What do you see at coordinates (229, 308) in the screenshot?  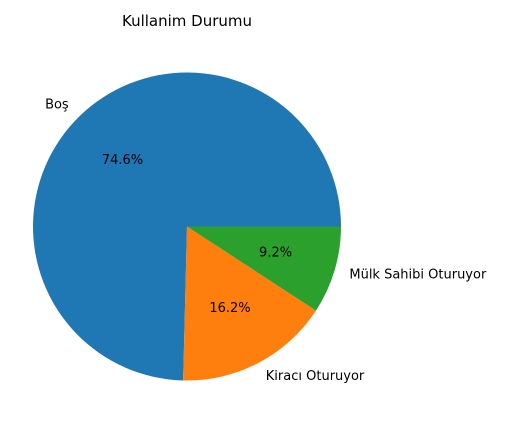 I see `slice-percent-kiraci-oturuyor: 16.2%` at bounding box center [229, 308].